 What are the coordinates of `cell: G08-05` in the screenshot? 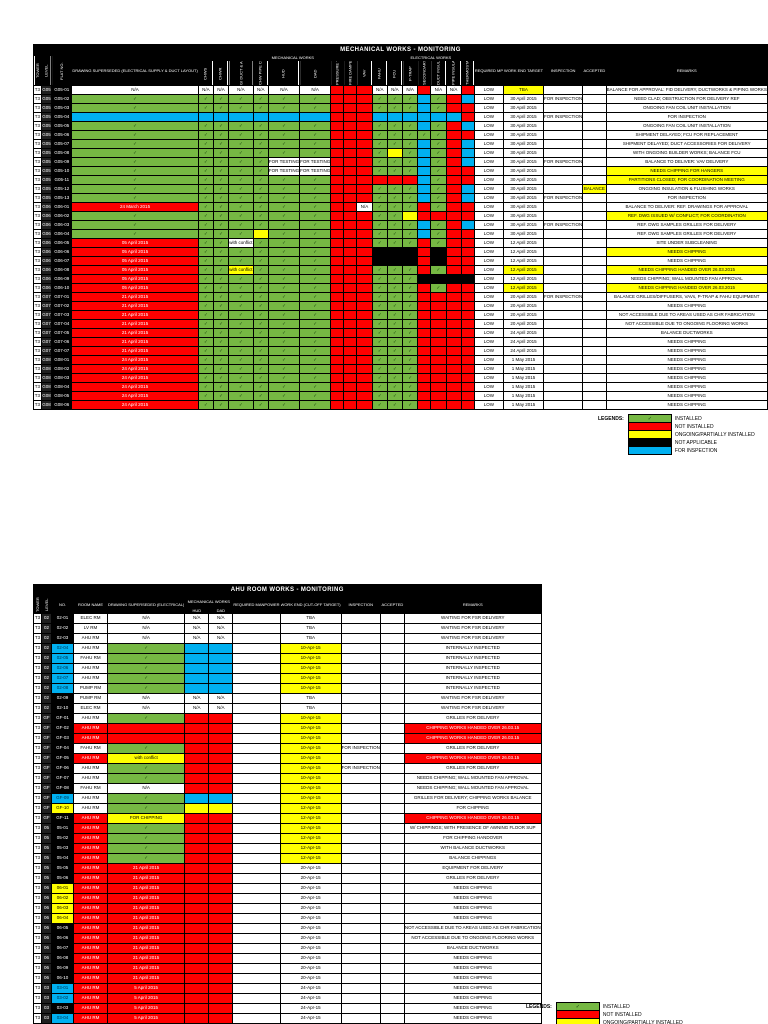 It's located at (62, 396).